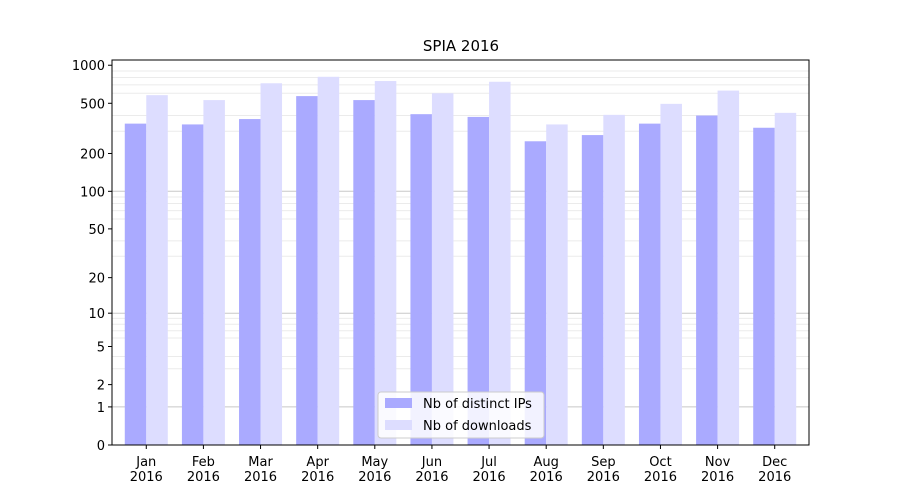 This screenshot has height=500, width=900. I want to click on legend-label-downloads: Nb of downloads, so click(477, 426).